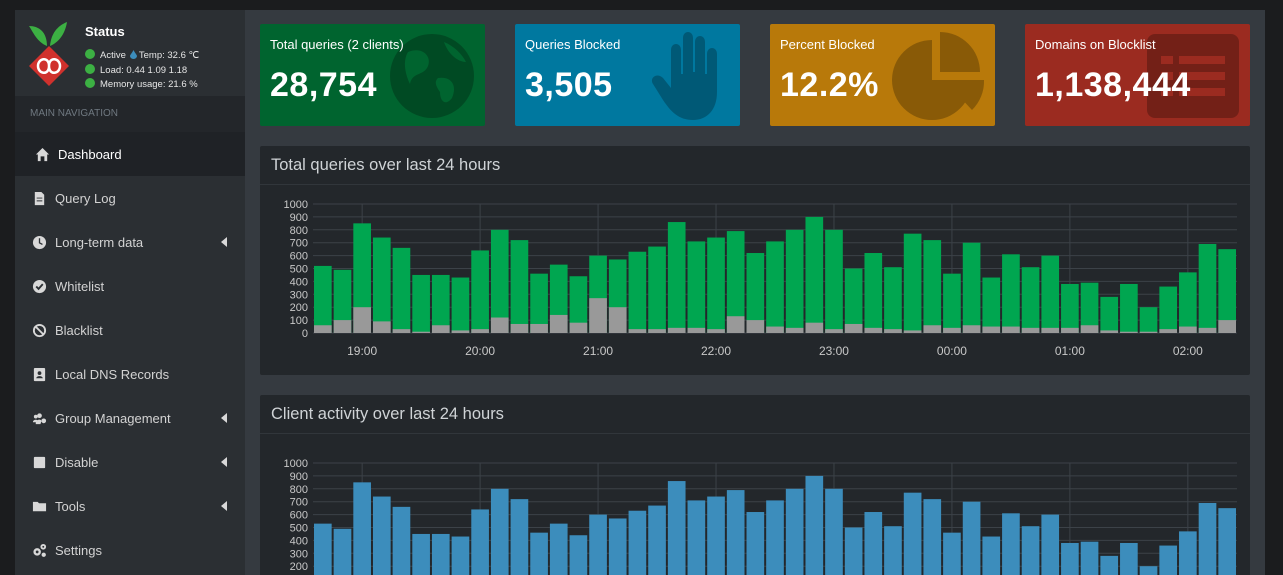  Describe the element at coordinates (569, 85) in the screenshot. I see `stat-value: 3,505` at that location.